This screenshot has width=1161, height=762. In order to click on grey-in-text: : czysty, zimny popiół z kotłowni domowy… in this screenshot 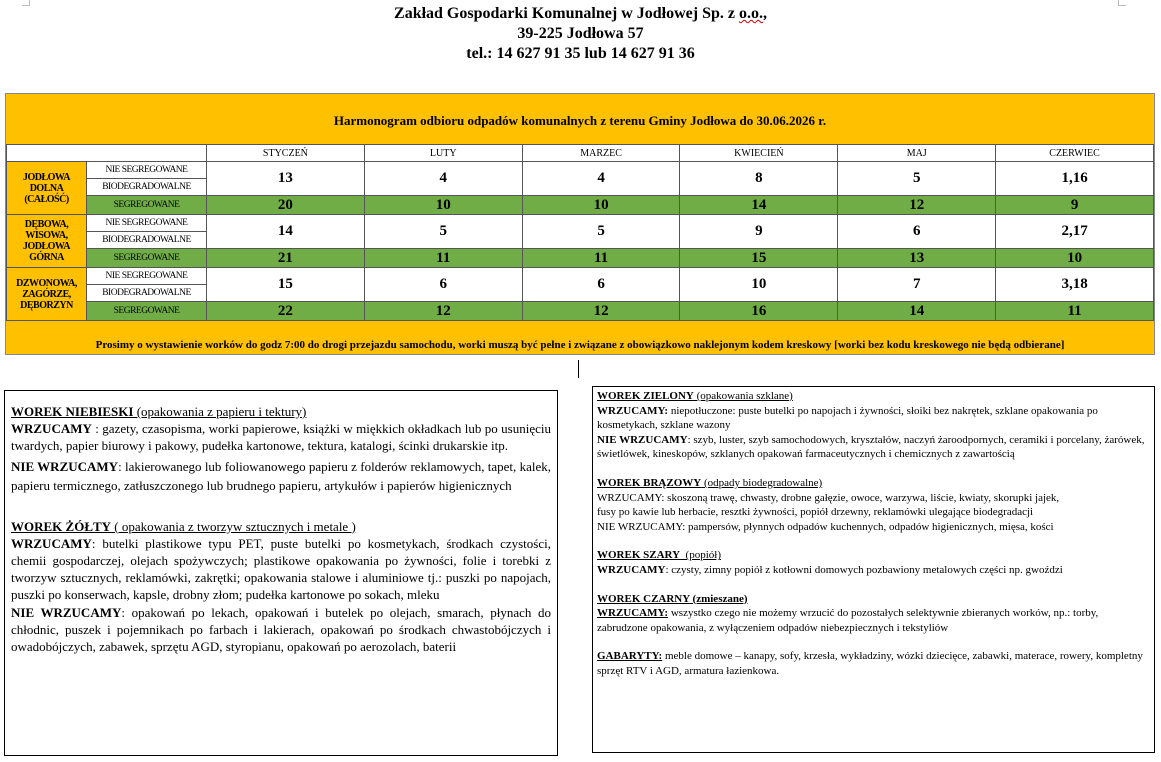, I will do `click(864, 569)`.